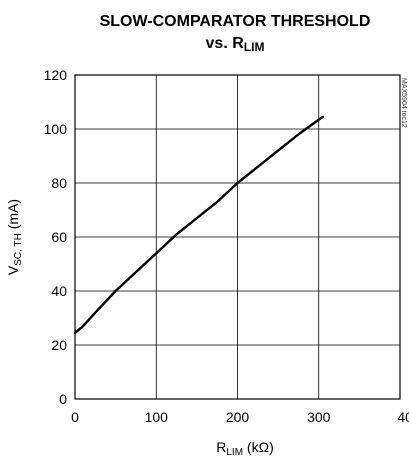  Describe the element at coordinates (59, 345) in the screenshot. I see `y-tick-label: 20` at that location.